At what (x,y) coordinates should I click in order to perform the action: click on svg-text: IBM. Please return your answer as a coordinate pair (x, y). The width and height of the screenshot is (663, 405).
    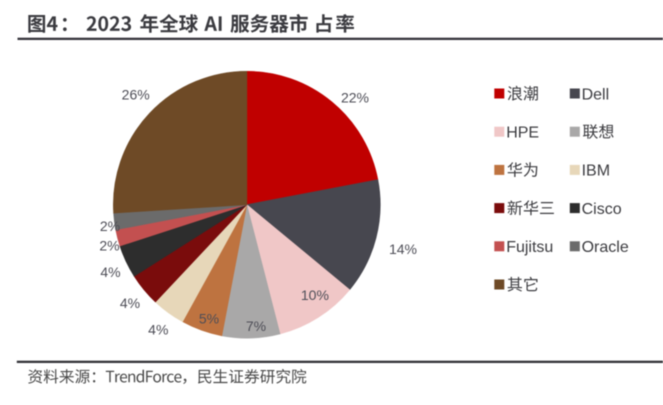
    Looking at the image, I should click on (596, 171).